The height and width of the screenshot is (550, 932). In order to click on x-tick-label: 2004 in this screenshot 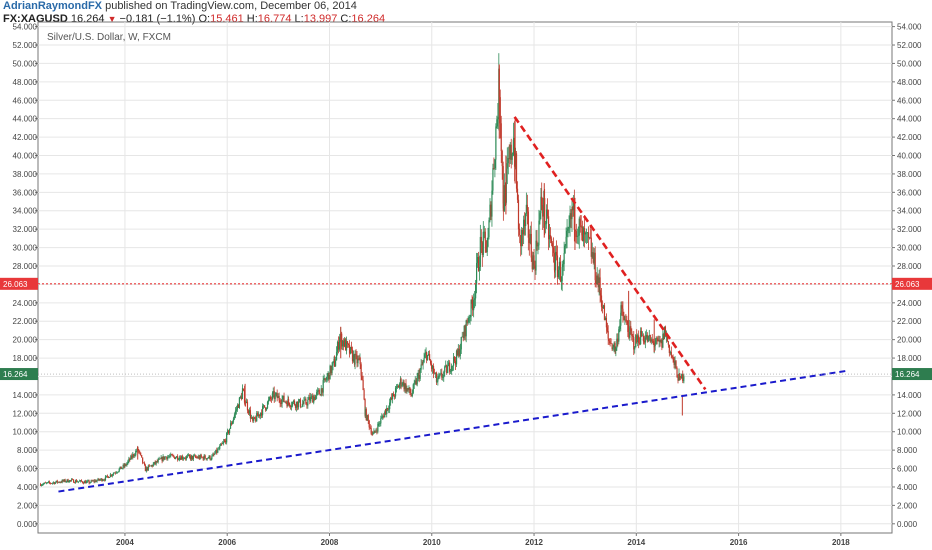, I will do `click(125, 542)`.